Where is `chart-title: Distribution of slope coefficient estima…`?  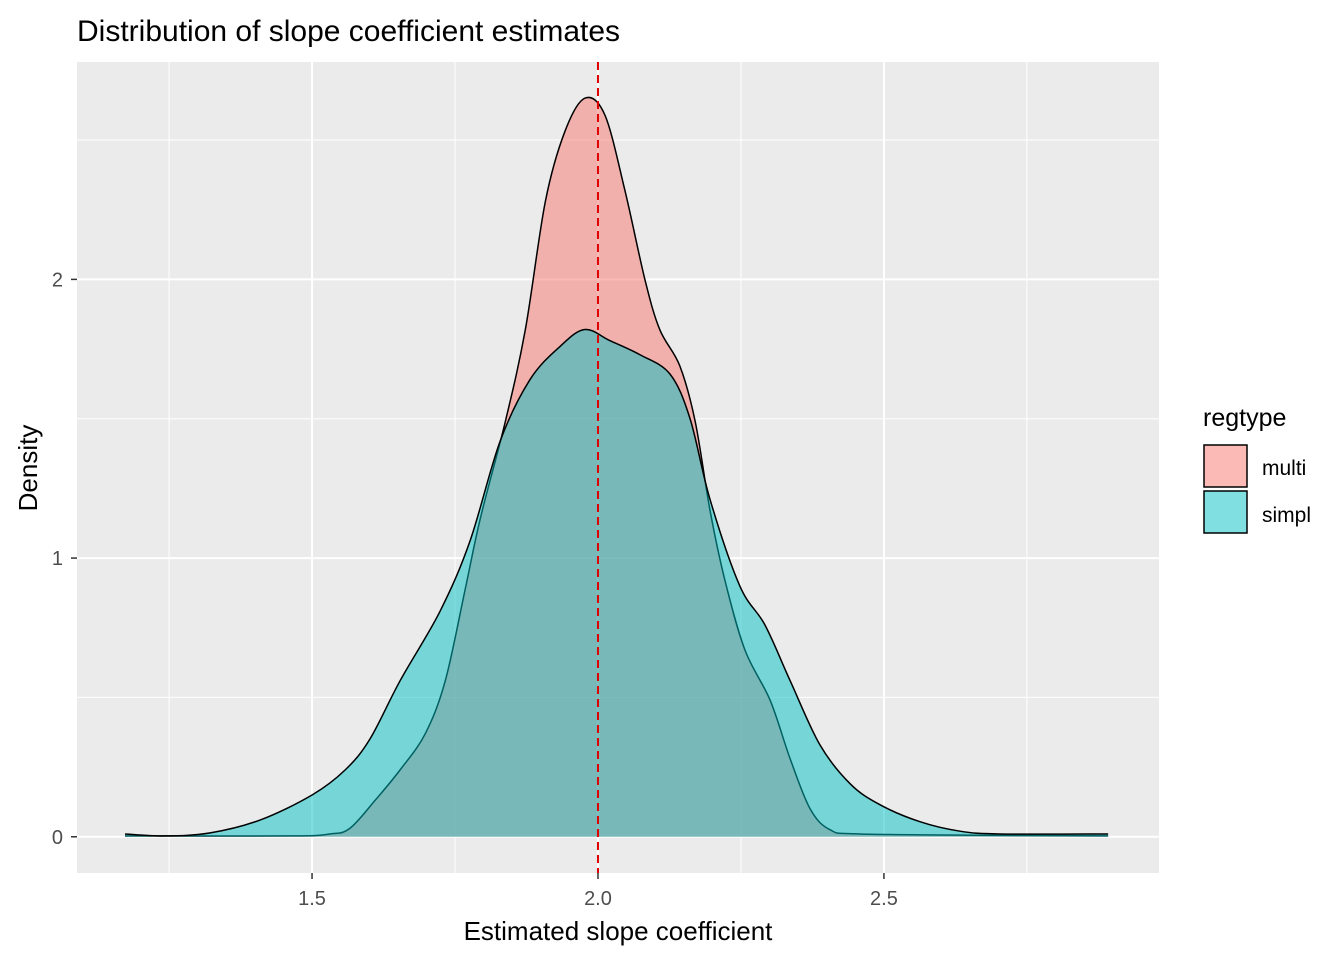 chart-title: Distribution of slope coefficient estima… is located at coordinates (348, 31).